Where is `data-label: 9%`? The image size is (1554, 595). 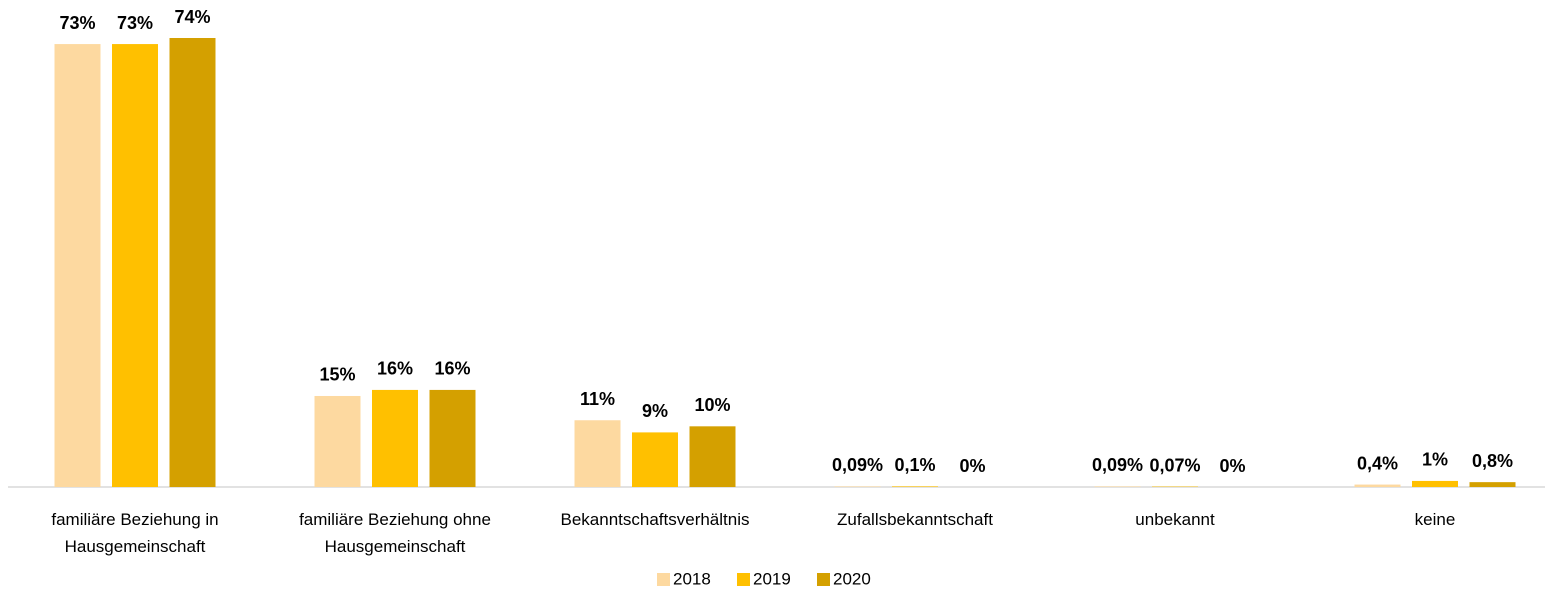 data-label: 9% is located at coordinates (655, 411).